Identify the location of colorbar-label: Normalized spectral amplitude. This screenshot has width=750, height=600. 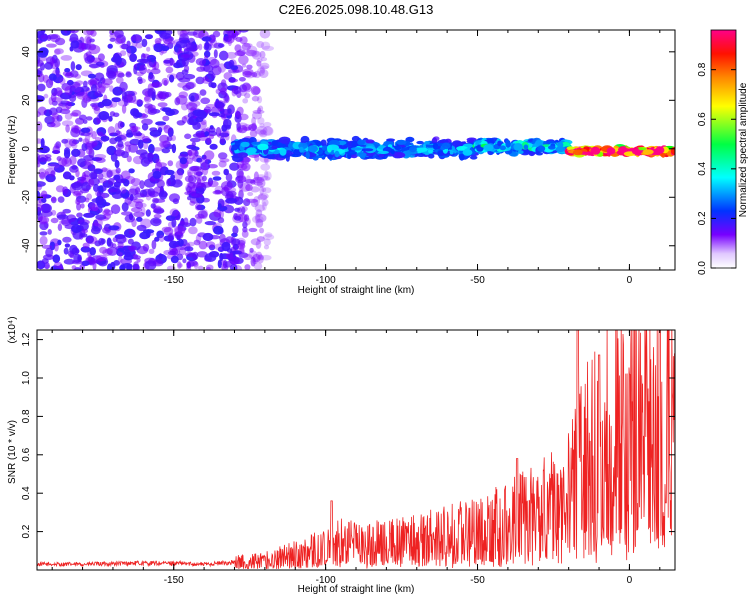
(743, 149).